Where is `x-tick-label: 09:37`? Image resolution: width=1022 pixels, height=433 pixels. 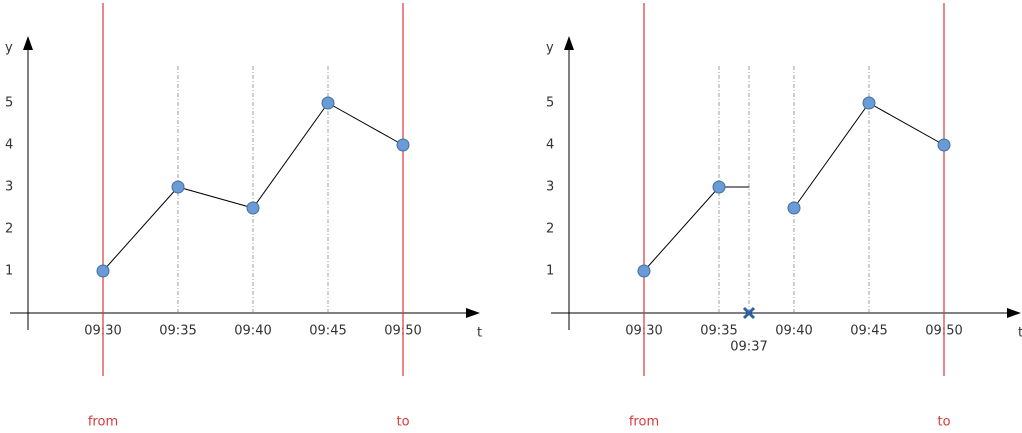 x-tick-label: 09:37 is located at coordinates (748, 347).